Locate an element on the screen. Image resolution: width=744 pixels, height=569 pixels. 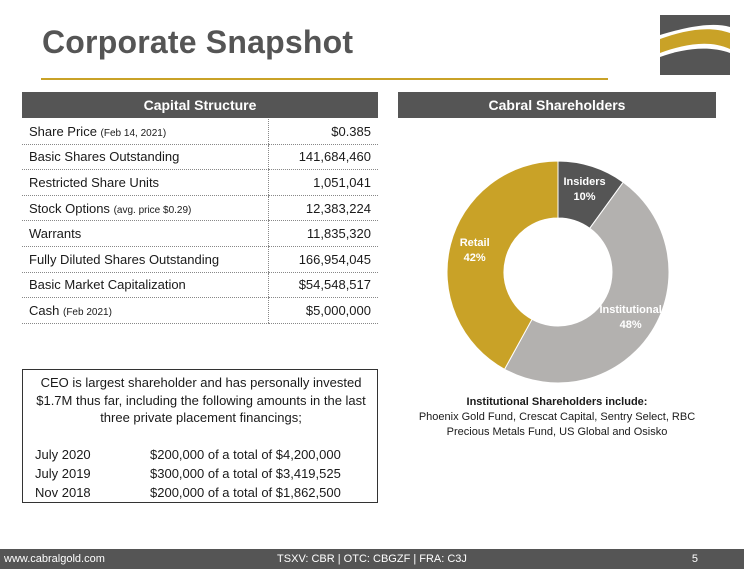
row-value: $54,548,517 is located at coordinates (323, 285).